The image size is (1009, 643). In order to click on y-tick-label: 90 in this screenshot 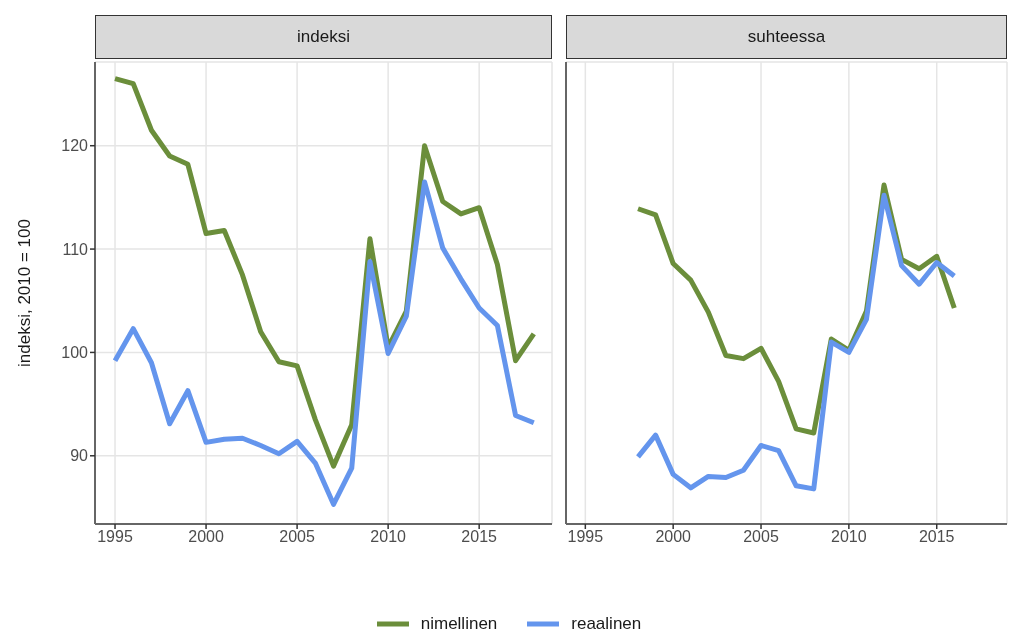, I will do `click(79, 456)`.